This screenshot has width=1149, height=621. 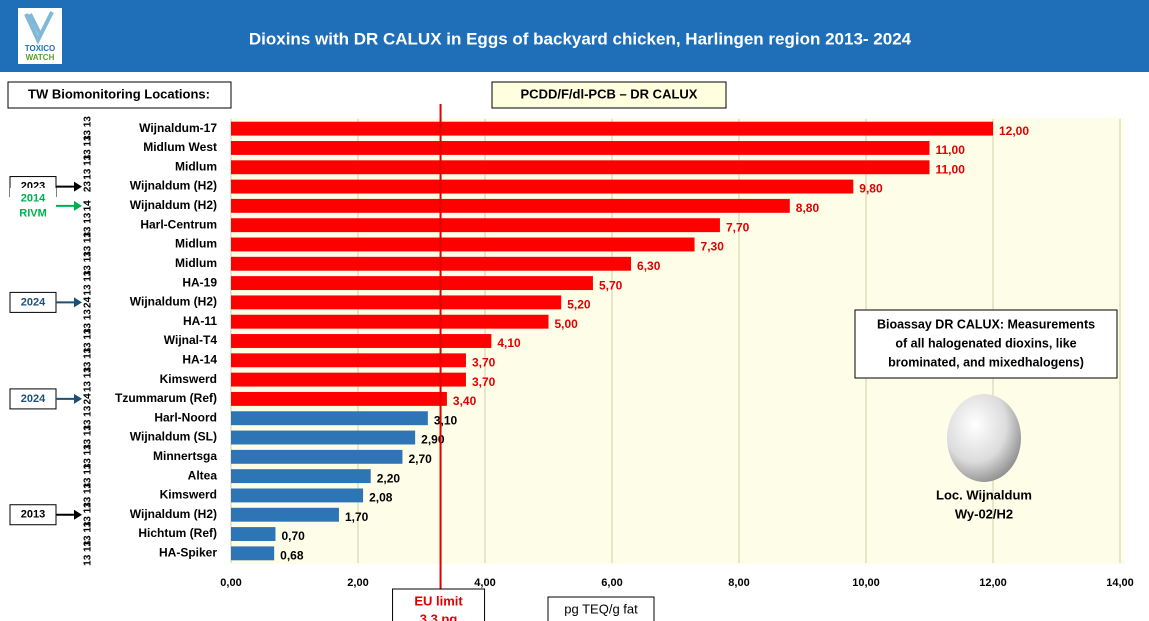 What do you see at coordinates (984, 438) in the screenshot?
I see `egg` at bounding box center [984, 438].